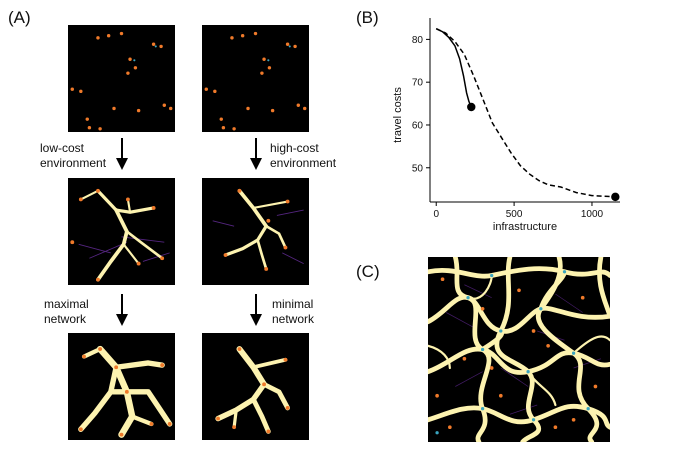 The height and width of the screenshot is (451, 695). I want to click on network-tile-low-cost, so click(121, 231).